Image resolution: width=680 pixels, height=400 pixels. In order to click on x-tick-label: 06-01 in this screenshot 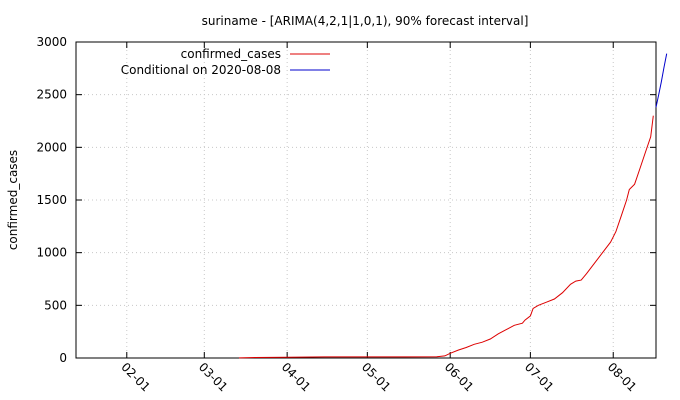, I will do `click(459, 377)`.